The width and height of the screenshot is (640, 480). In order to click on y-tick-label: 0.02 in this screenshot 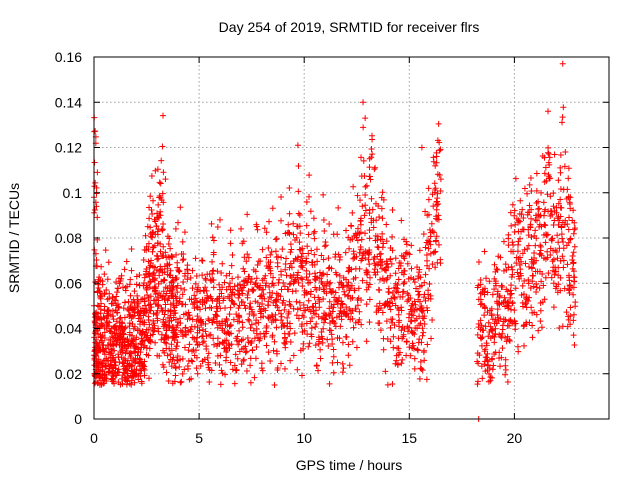, I will do `click(68, 374)`.